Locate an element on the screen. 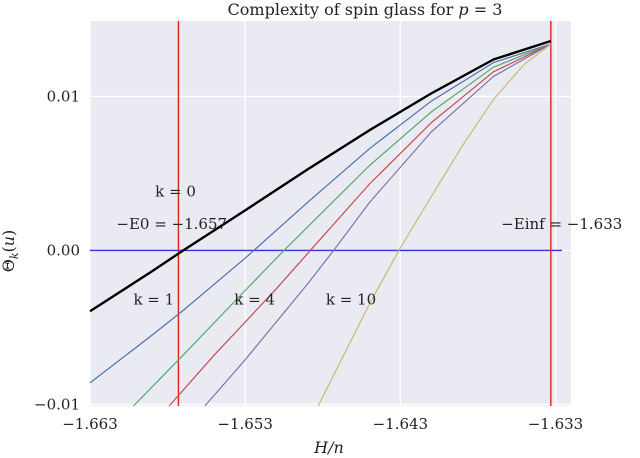 The height and width of the screenshot is (458, 640). annotation-e0: −E0 = −1.657 is located at coordinates (171, 224).